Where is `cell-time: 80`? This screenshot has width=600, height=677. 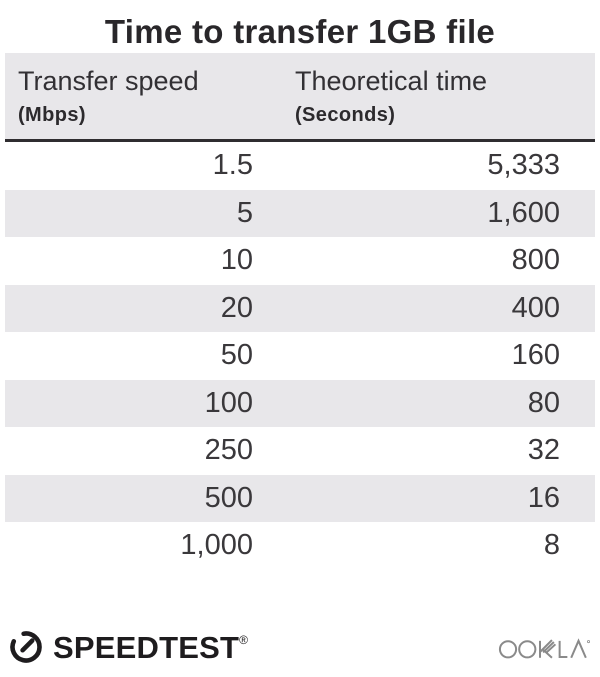
cell-time: 80 is located at coordinates (543, 402).